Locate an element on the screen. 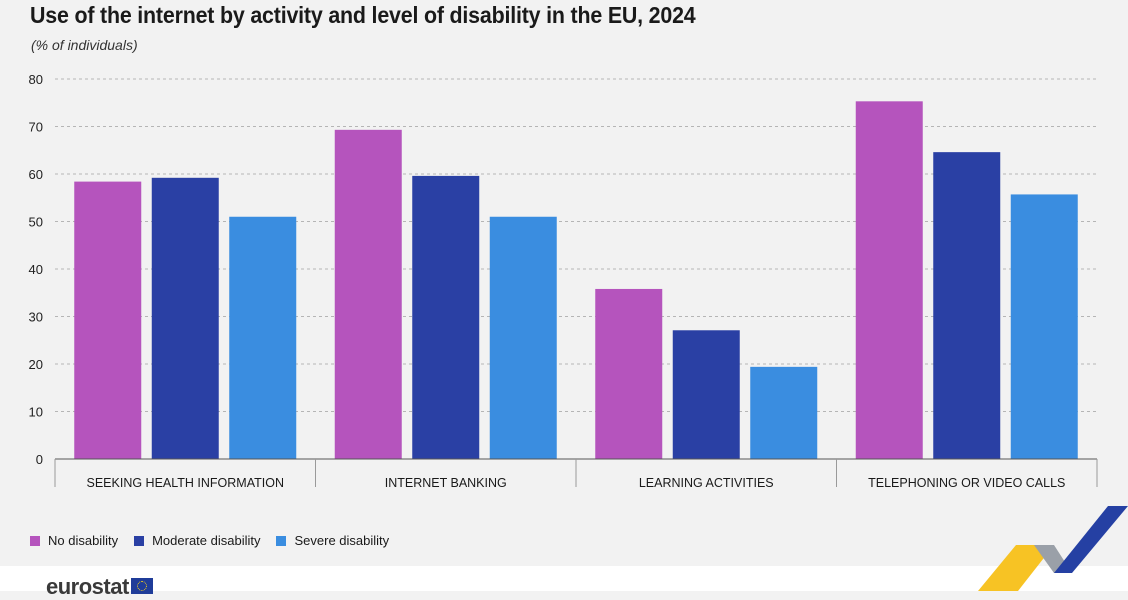 Image resolution: width=1128 pixels, height=600 pixels. category-label: INTERNET BANKING is located at coordinates (446, 483).